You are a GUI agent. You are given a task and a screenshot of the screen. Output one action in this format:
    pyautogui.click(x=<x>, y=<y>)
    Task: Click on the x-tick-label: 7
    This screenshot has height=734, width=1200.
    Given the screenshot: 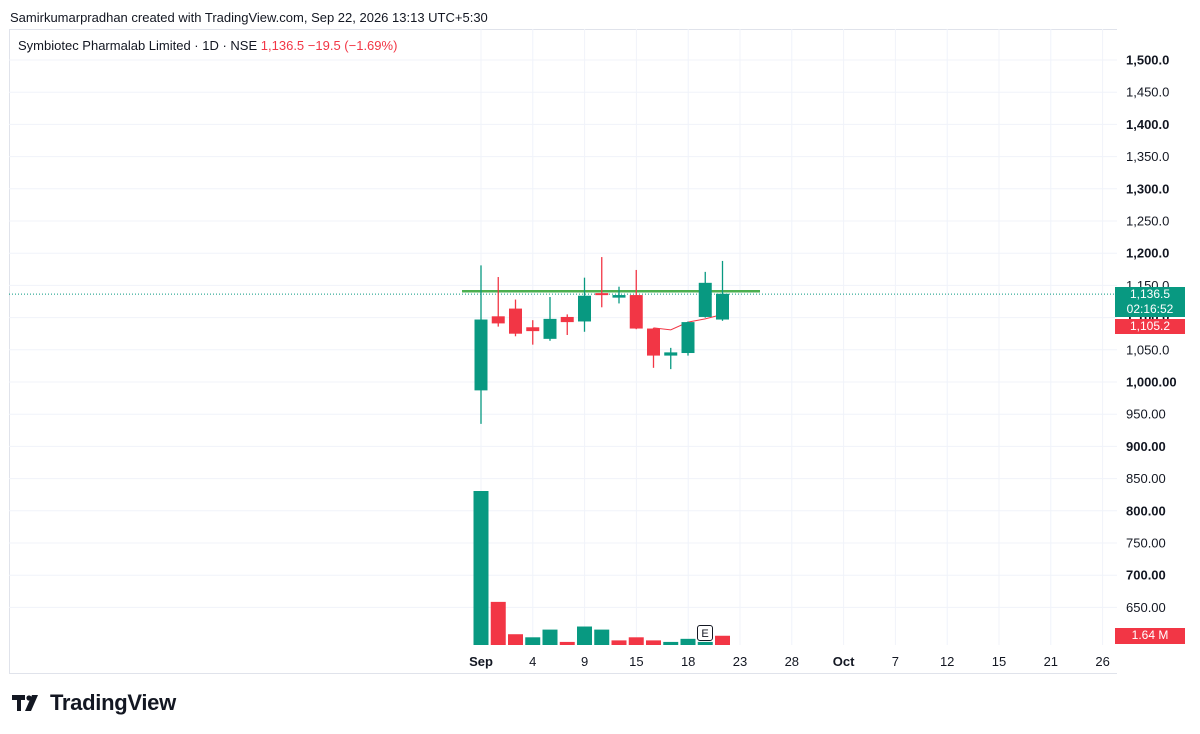 What is the action you would take?
    pyautogui.click(x=895, y=661)
    